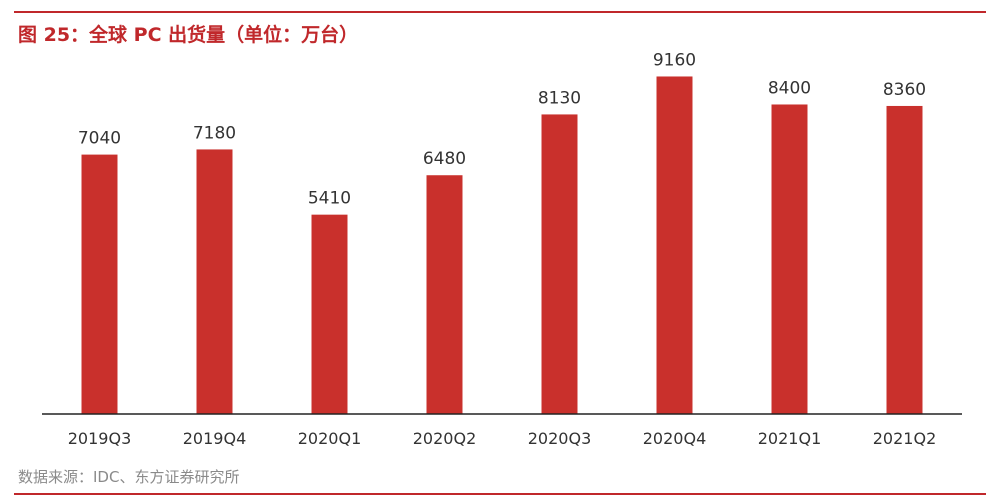  I want to click on value-label-2020Q2: 6480, so click(444, 159).